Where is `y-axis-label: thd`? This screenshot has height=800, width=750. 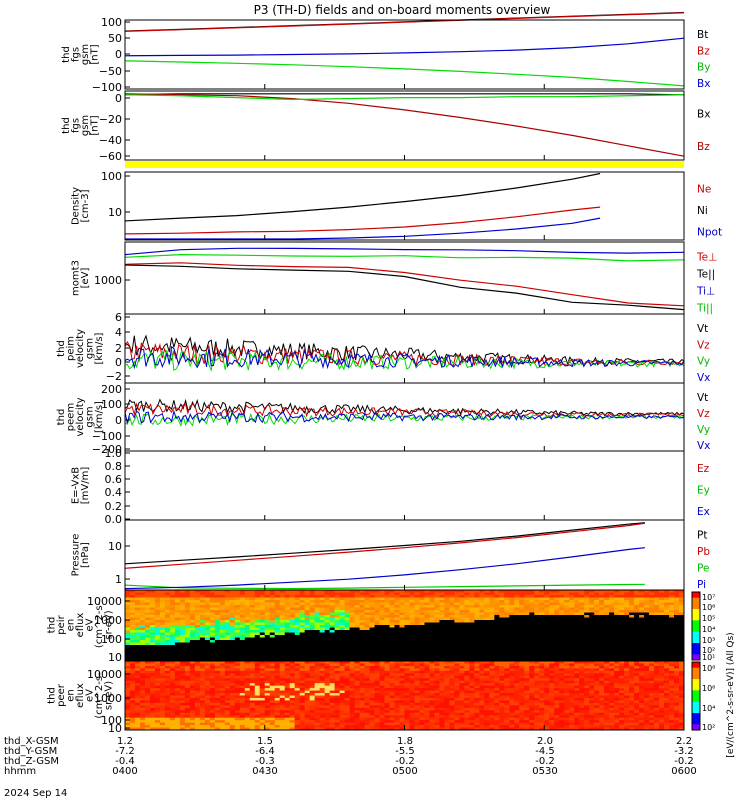 y-axis-label: thd is located at coordinates (66, 125).